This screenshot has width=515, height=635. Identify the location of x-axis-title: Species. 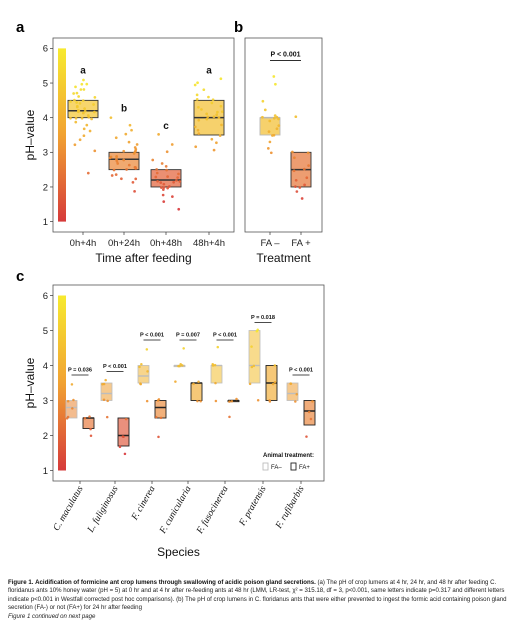
(178, 552).